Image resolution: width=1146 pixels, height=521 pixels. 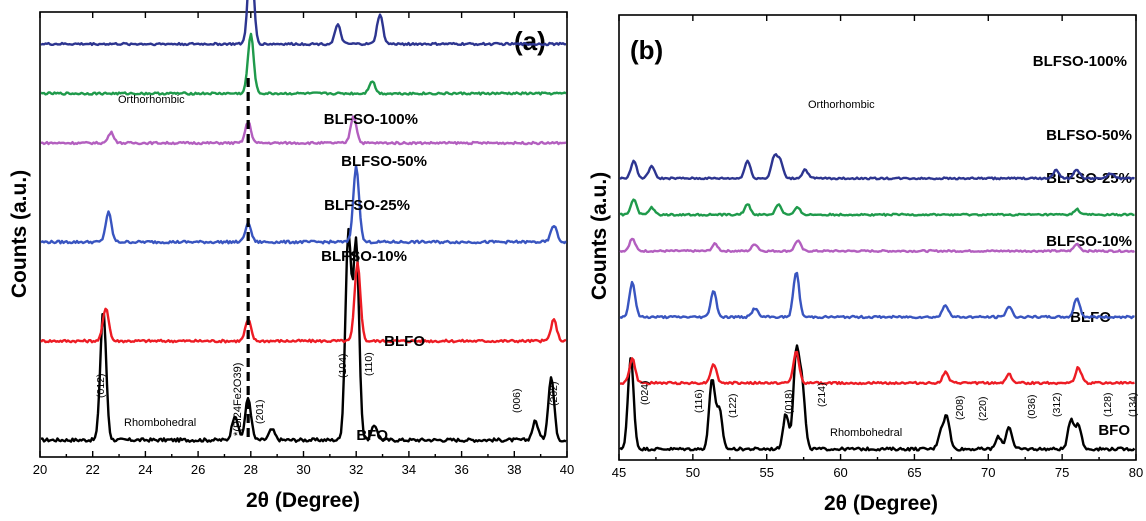 What do you see at coordinates (1136, 472) in the screenshot?
I see `x-tick-label: 80` at bounding box center [1136, 472].